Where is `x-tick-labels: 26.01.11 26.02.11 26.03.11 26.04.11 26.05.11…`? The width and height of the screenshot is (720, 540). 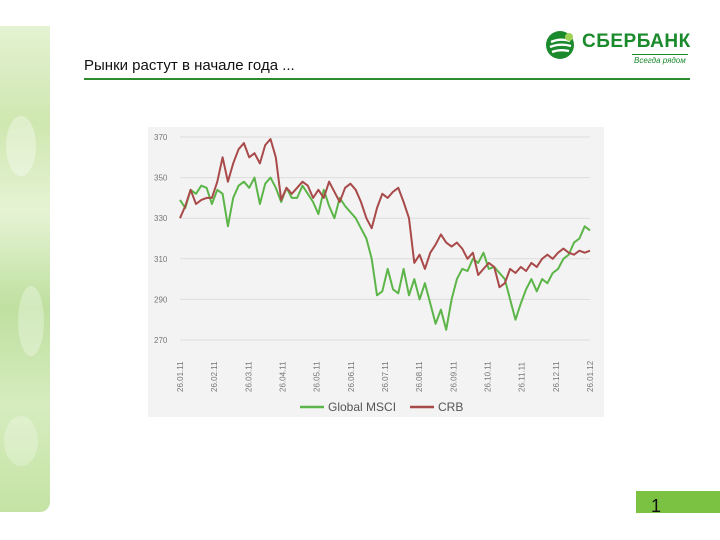
x-tick-labels: 26.01.11 26.02.11 26.03.11 26.04.11 26.05.11… is located at coordinates (385, 376).